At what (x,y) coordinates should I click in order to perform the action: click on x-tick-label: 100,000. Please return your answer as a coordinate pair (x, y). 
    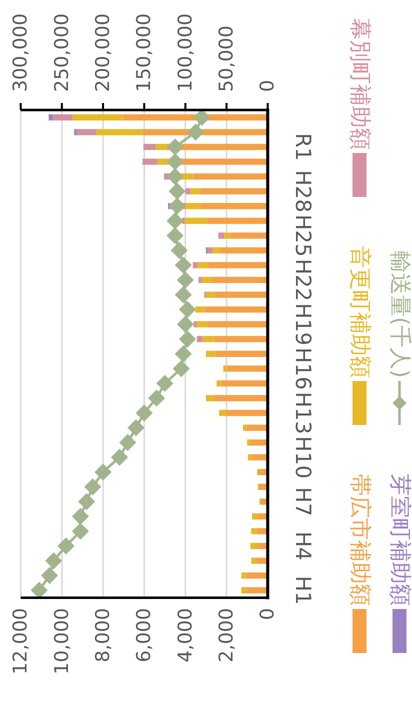
    Looking at the image, I should click on (185, 52).